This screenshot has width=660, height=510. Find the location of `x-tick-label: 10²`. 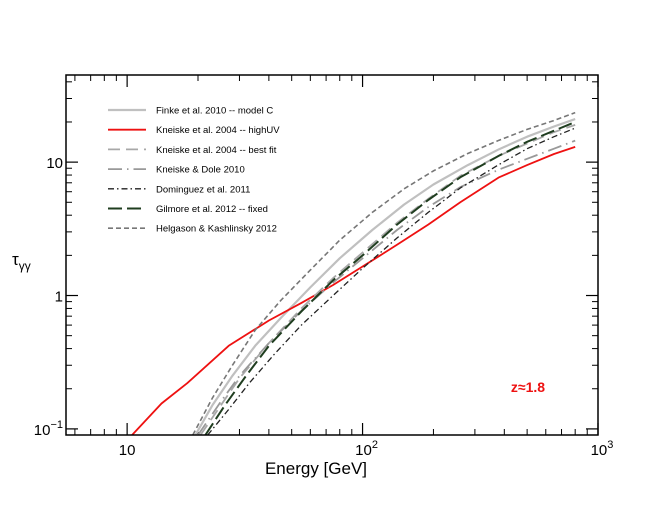

x-tick-label: 10² is located at coordinates (366, 449).